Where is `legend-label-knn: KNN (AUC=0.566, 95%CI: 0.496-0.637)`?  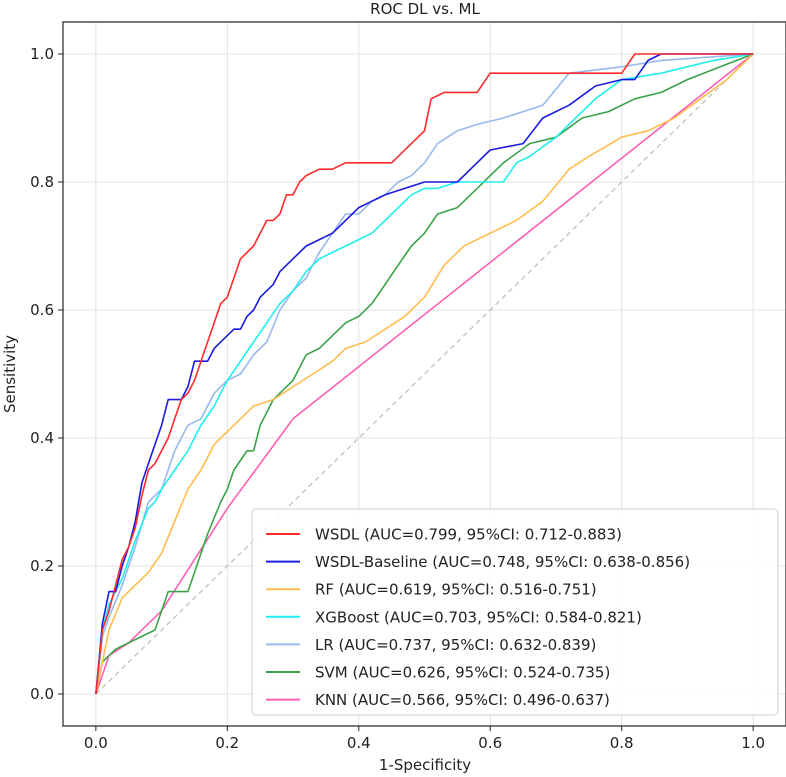
legend-label-knn: KNN (AUC=0.566, 95%CI: 0.496-0.637) is located at coordinates (462, 700).